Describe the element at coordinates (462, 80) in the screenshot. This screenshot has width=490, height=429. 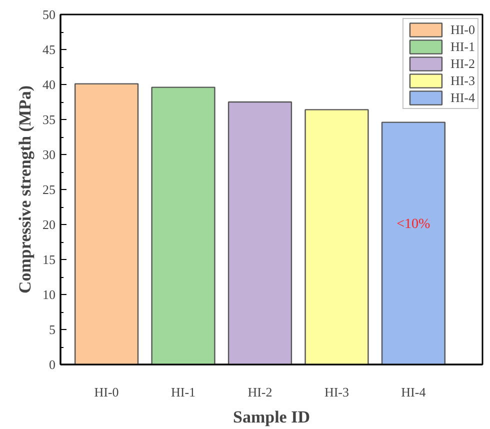
I see `legend-label: HI-3` at that location.